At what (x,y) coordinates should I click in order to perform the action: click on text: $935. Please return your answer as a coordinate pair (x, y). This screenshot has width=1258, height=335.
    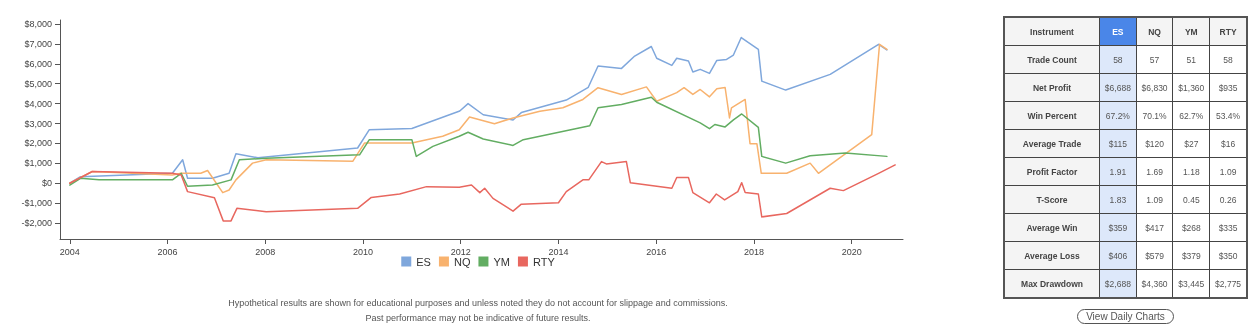
    Looking at the image, I should click on (1228, 87).